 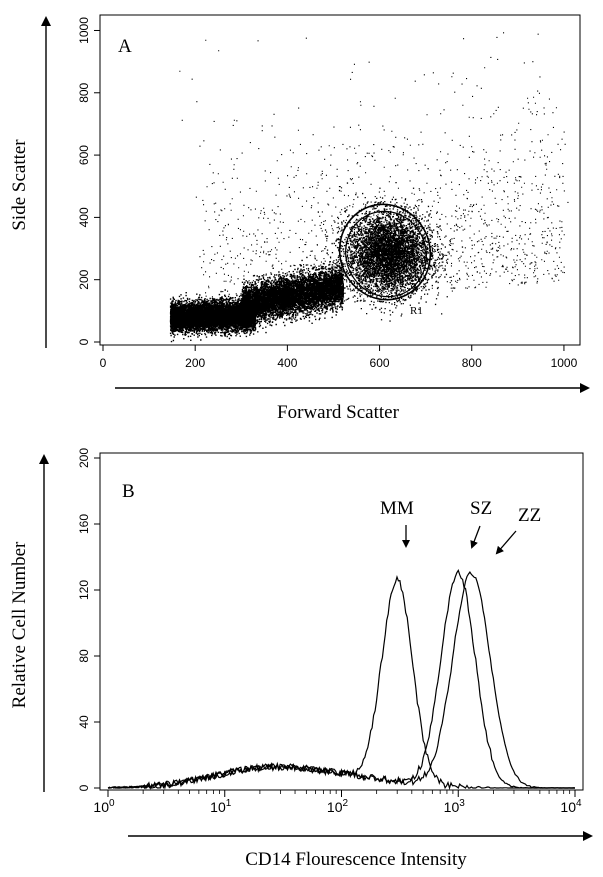 What do you see at coordinates (571, 806) in the screenshot?
I see `x-tick-label: 104` at bounding box center [571, 806].